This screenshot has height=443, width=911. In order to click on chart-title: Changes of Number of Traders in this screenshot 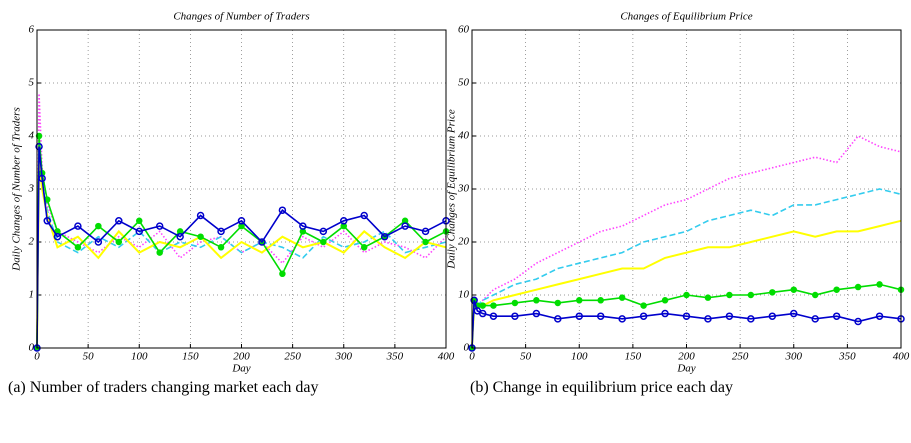, I will do `click(241, 17)`.